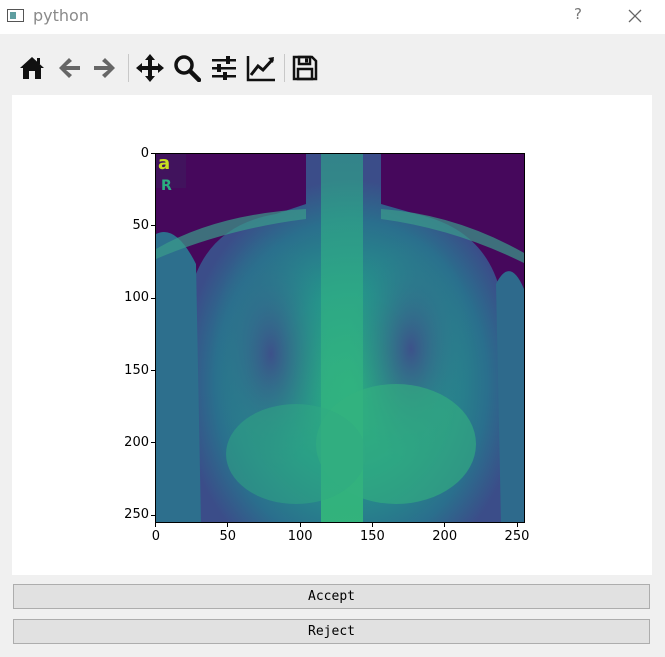 This screenshot has width=665, height=657. Describe the element at coordinates (136, 442) in the screenshot. I see `y-tick-label: 200` at that location.